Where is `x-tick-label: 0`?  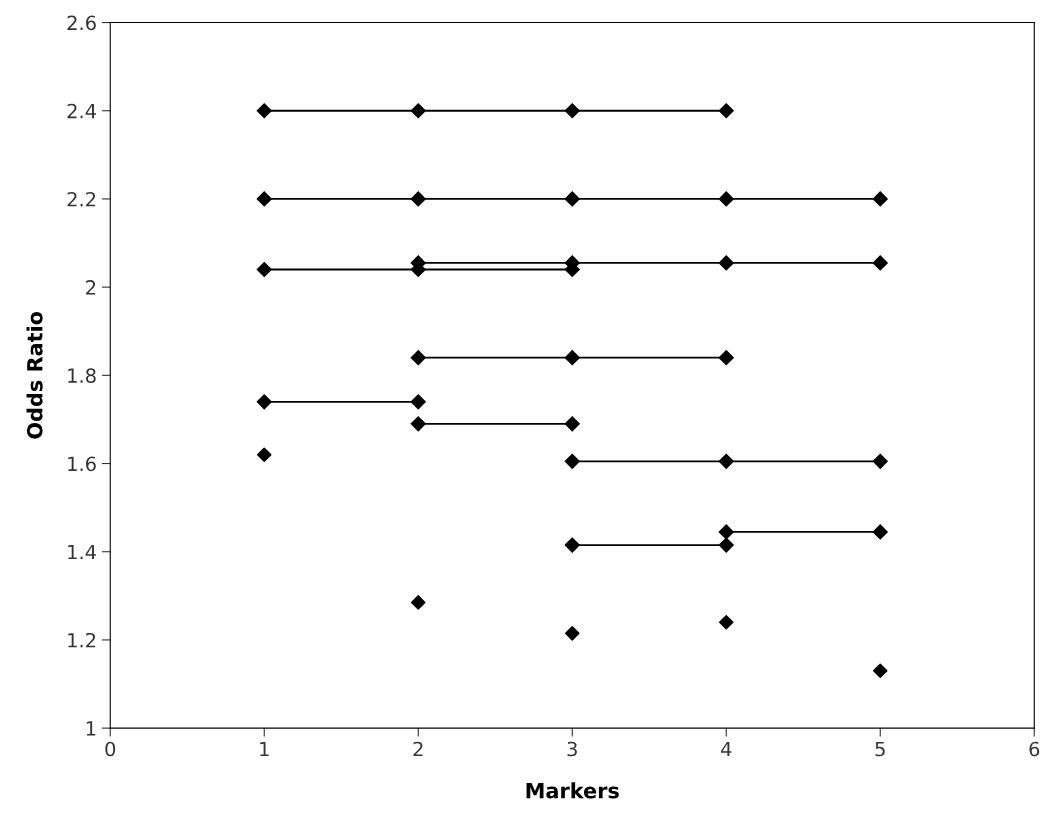
x-tick-label: 0 is located at coordinates (110, 749).